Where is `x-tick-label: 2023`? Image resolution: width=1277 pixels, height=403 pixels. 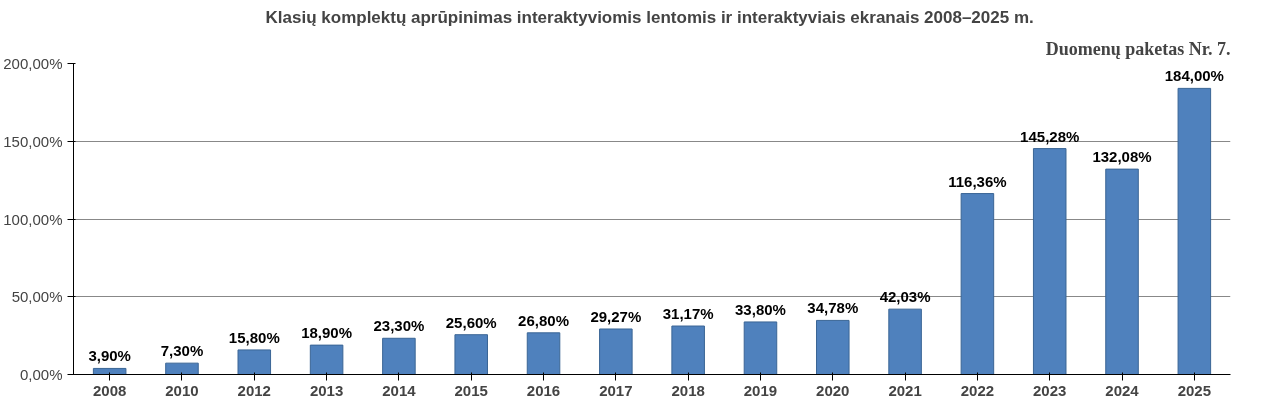
x-tick-label: 2023 is located at coordinates (1050, 390).